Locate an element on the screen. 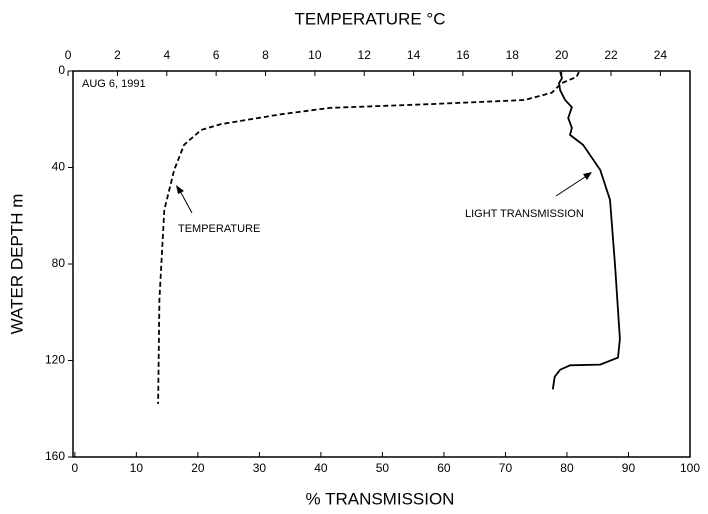  x-tick-label: 30 is located at coordinates (260, 468).